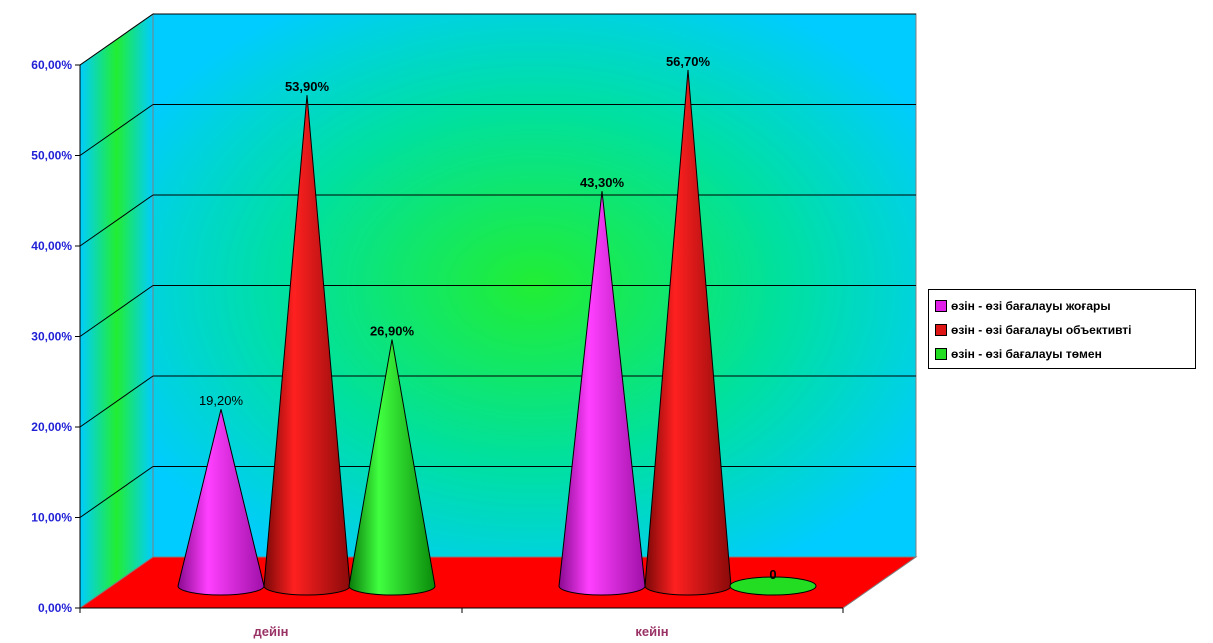  Describe the element at coordinates (51, 246) in the screenshot. I see `y-tick-label: 40,00%` at that location.